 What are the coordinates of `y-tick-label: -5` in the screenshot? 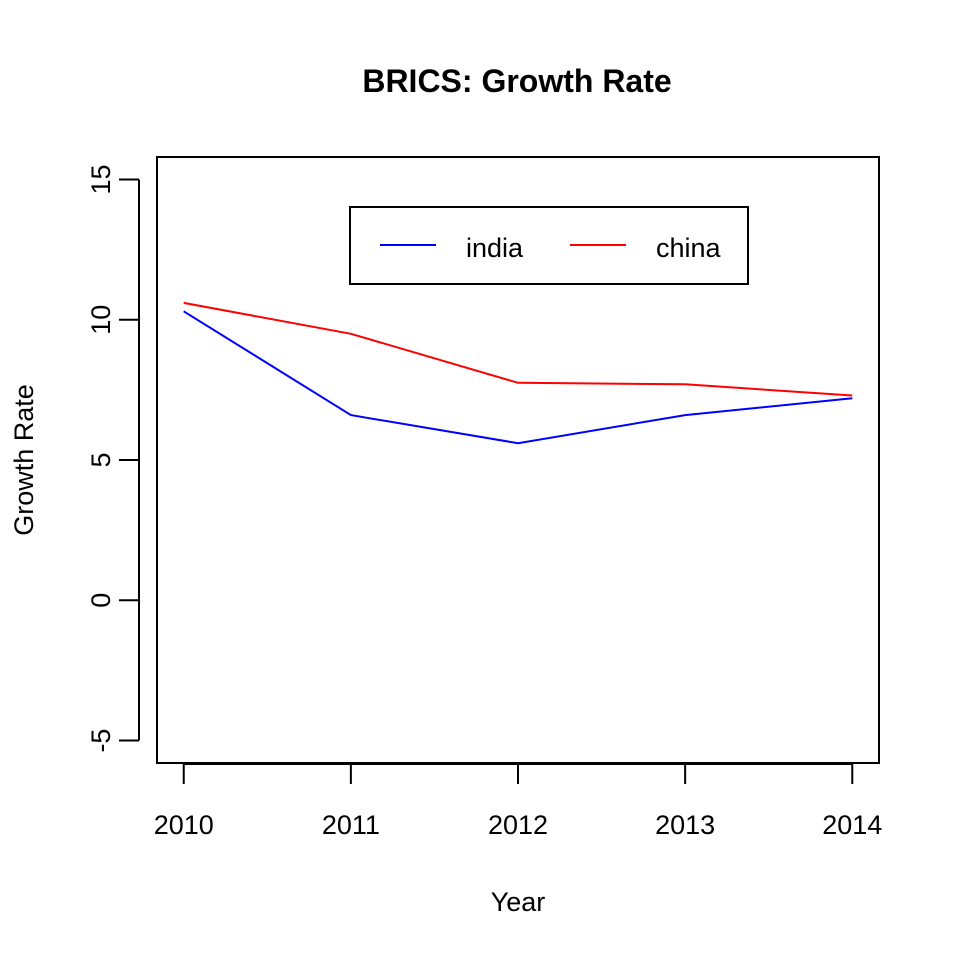 It's located at (101, 741).